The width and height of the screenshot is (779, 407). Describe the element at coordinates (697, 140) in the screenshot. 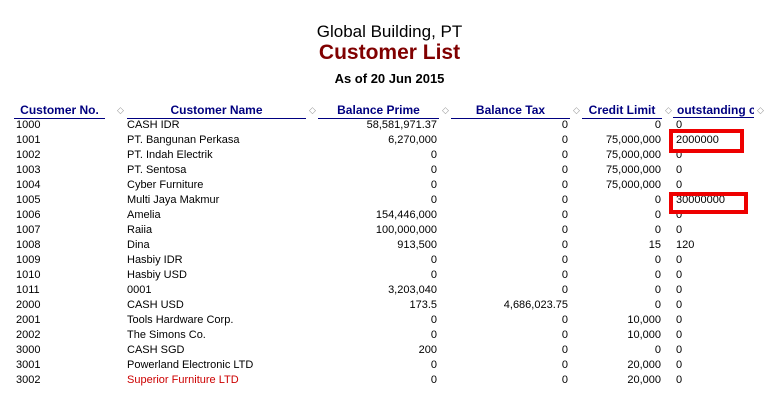

I see `cell-outstanding: 2000000` at that location.